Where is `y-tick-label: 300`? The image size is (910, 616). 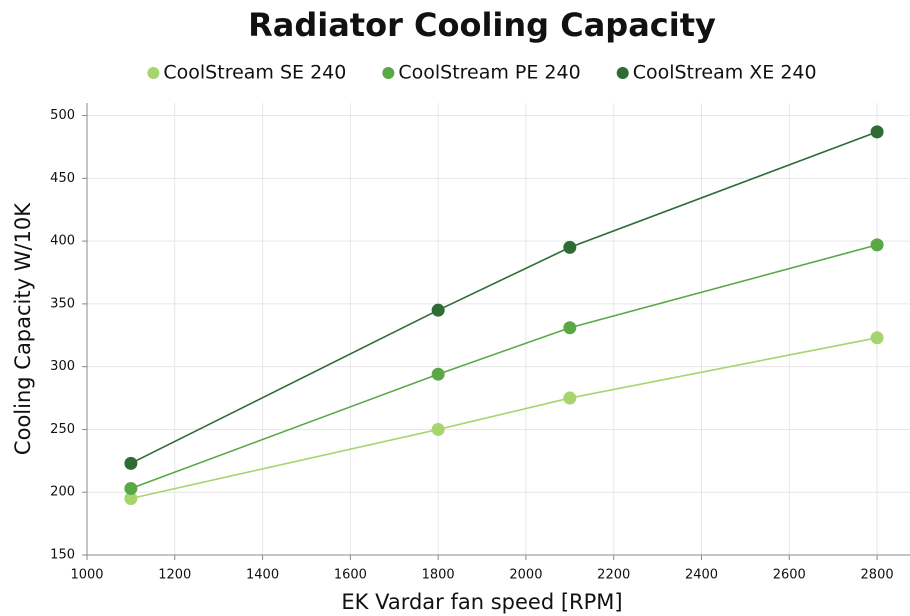
y-tick-label: 300 is located at coordinates (62, 366).